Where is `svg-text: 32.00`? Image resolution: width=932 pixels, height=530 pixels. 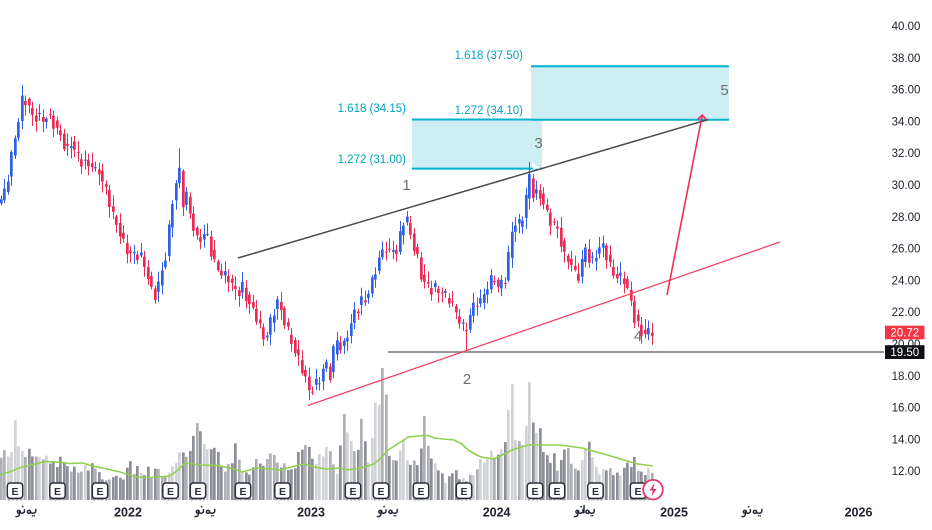
svg-text: 32.00 is located at coordinates (906, 154).